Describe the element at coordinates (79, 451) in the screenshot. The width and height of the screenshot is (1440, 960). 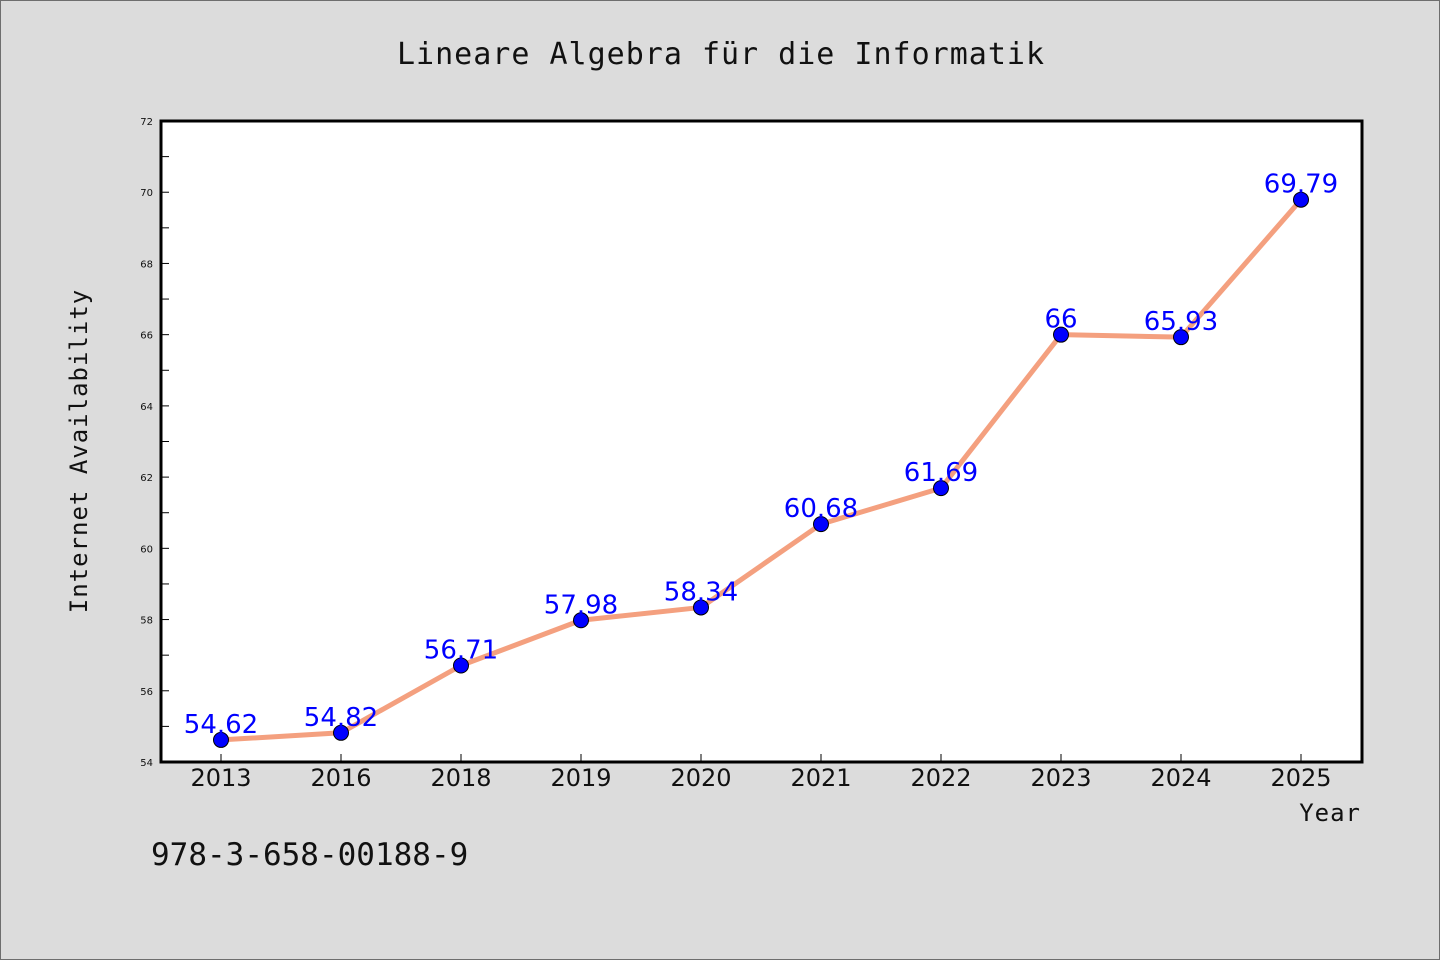
I see `y-axis-label: Internet Availability` at that location.